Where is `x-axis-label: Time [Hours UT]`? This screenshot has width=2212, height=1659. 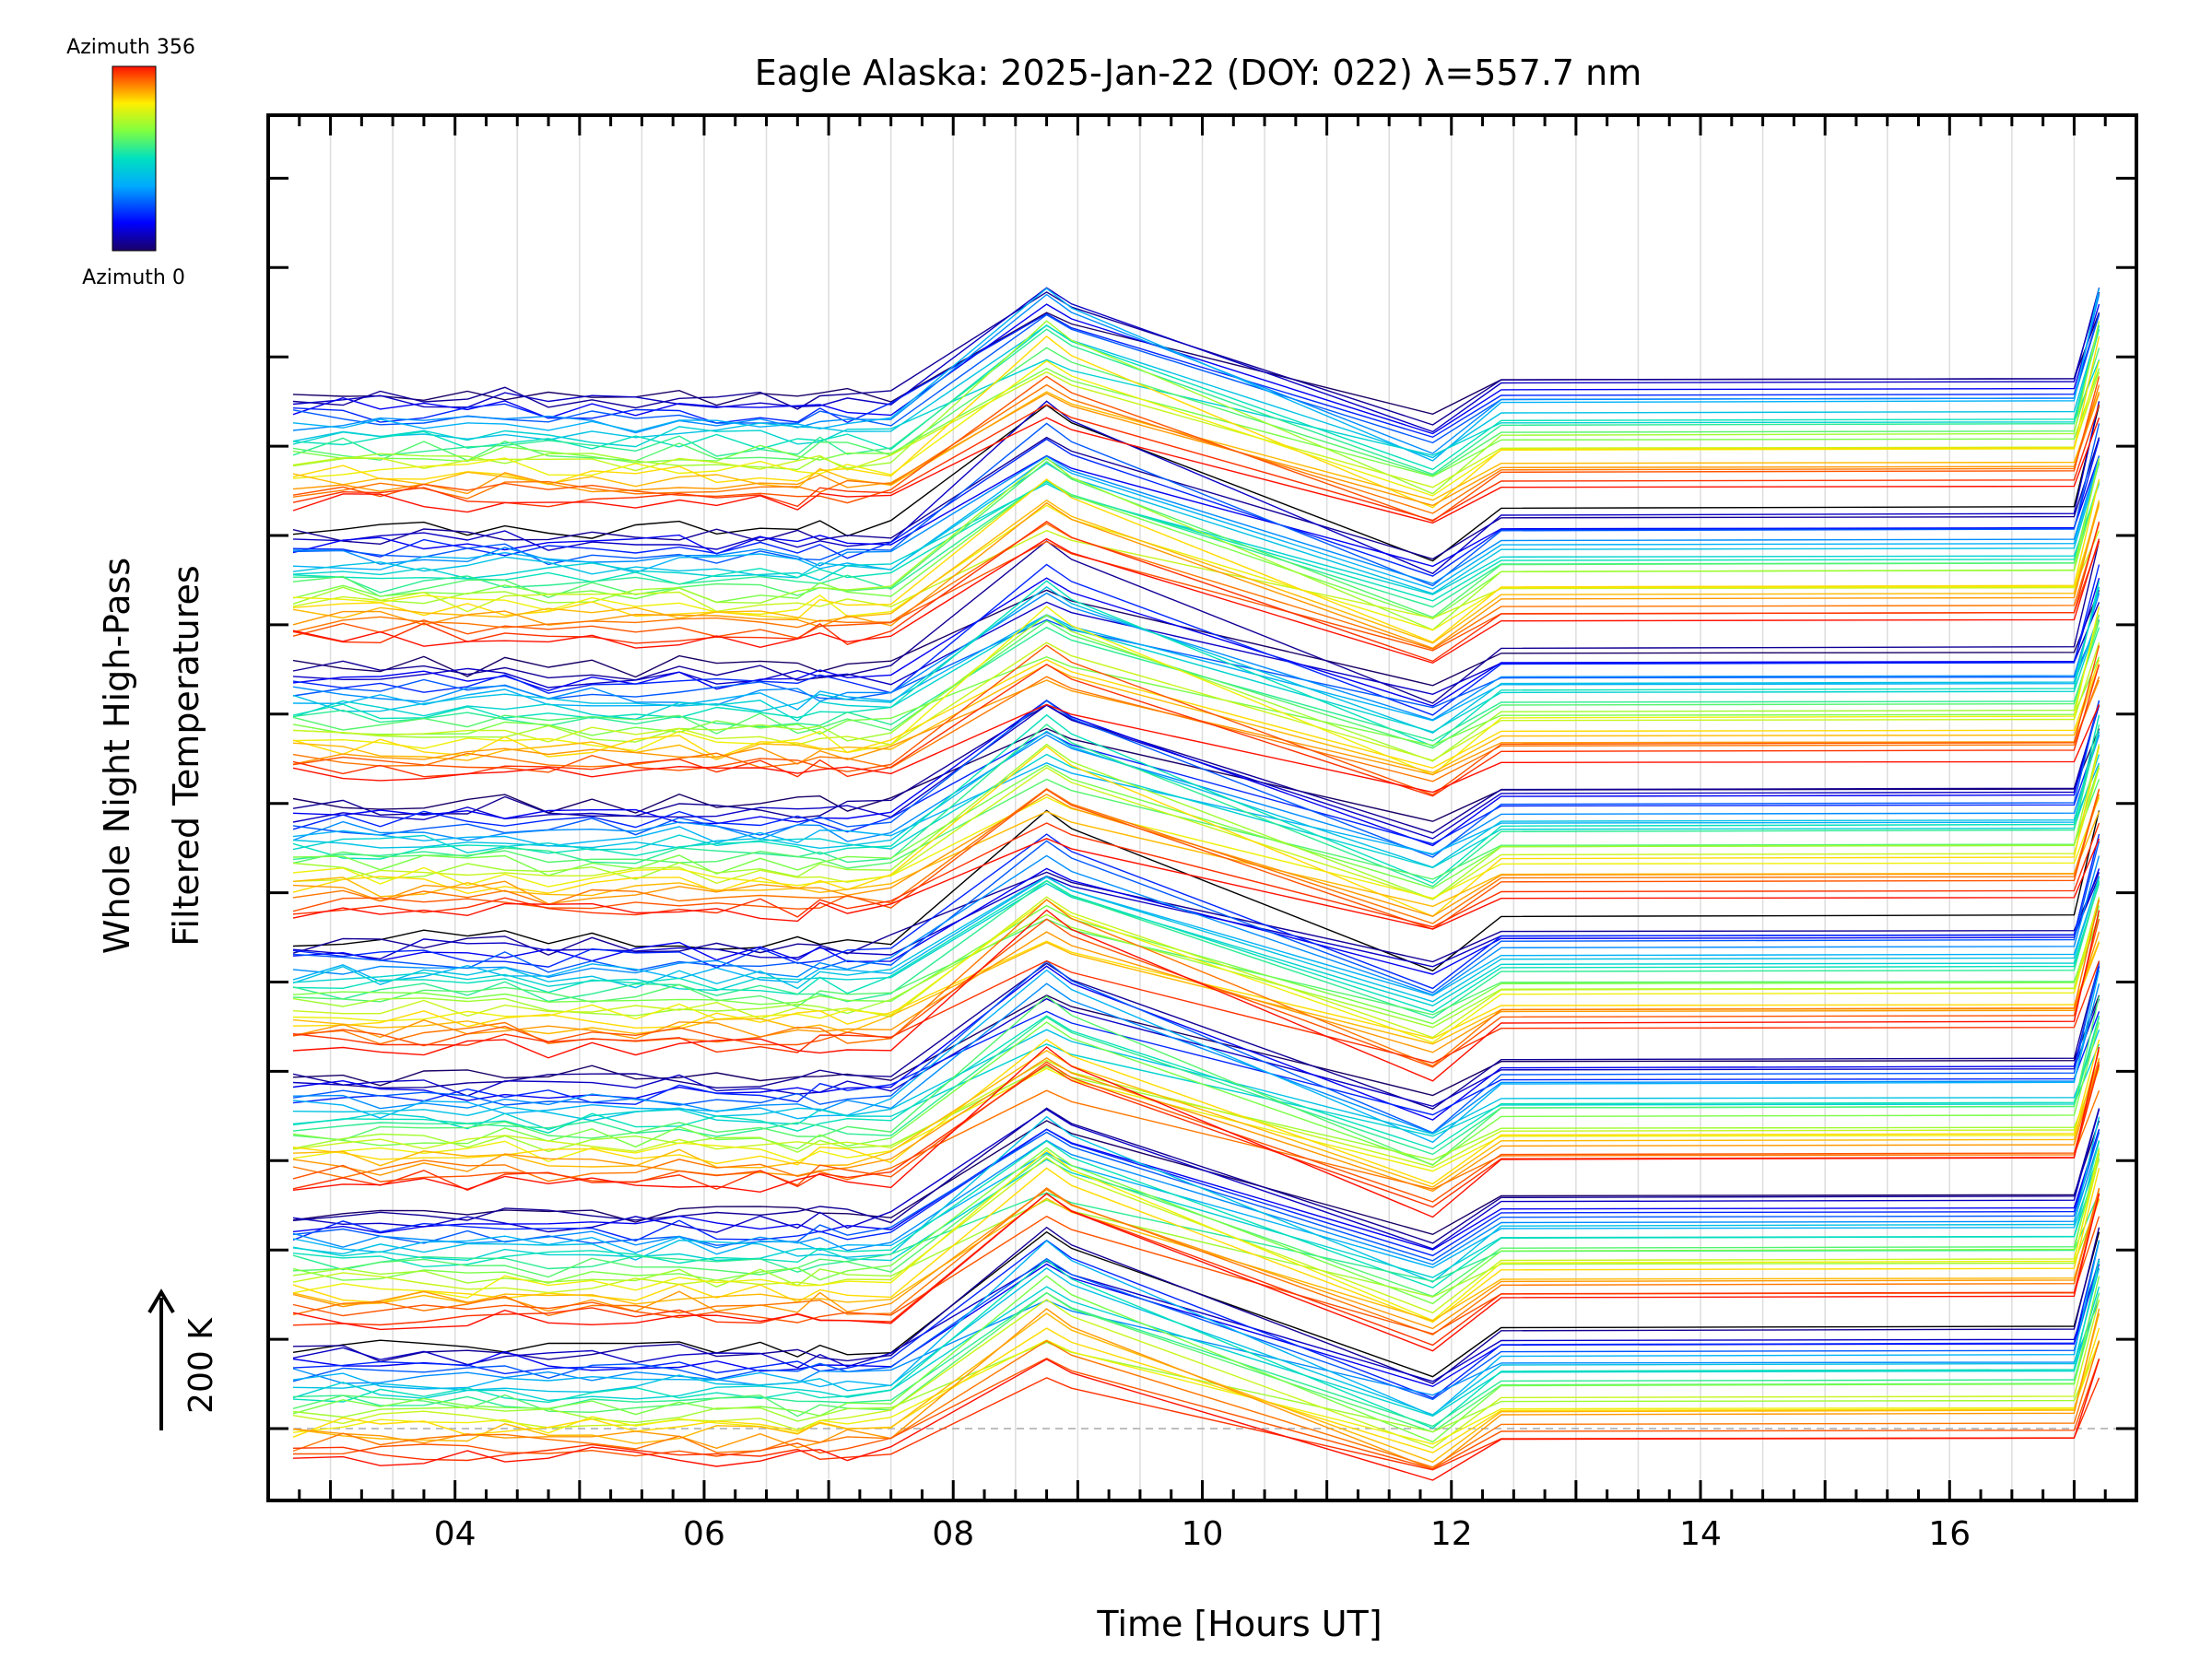
x-axis-label: Time [Hours UT] is located at coordinates (1239, 1624).